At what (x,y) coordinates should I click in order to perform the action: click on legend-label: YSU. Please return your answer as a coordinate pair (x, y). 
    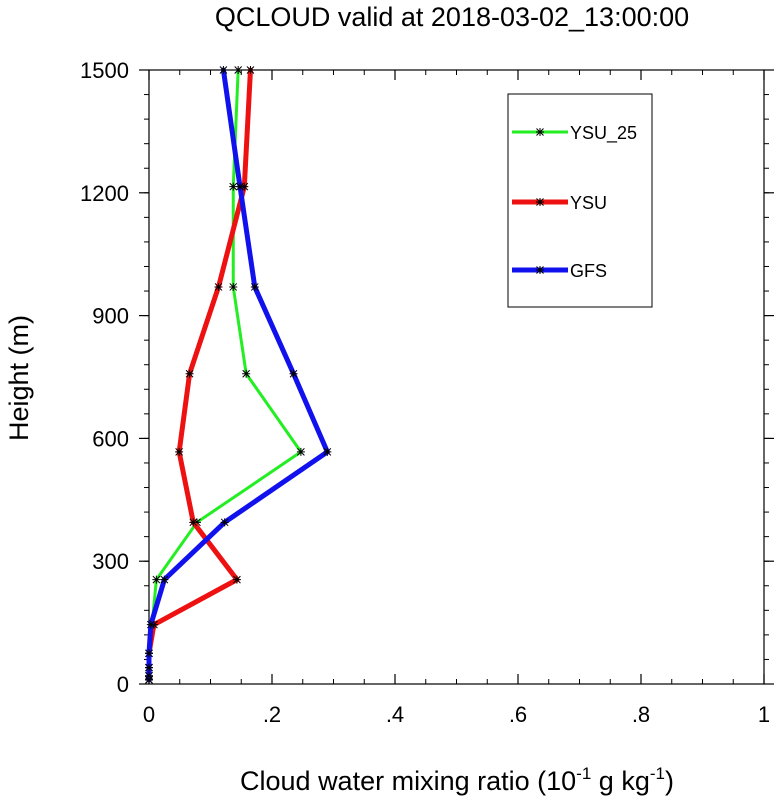
    Looking at the image, I should click on (588, 203).